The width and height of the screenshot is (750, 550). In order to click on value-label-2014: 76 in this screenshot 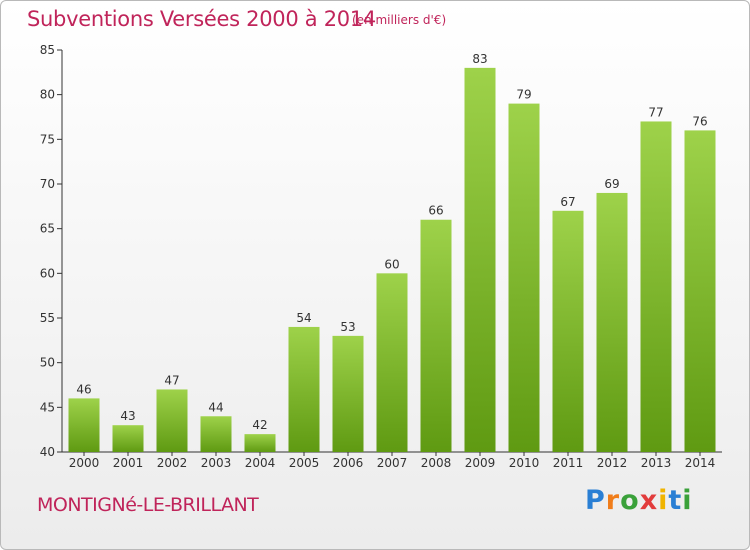, I will do `click(699, 121)`.